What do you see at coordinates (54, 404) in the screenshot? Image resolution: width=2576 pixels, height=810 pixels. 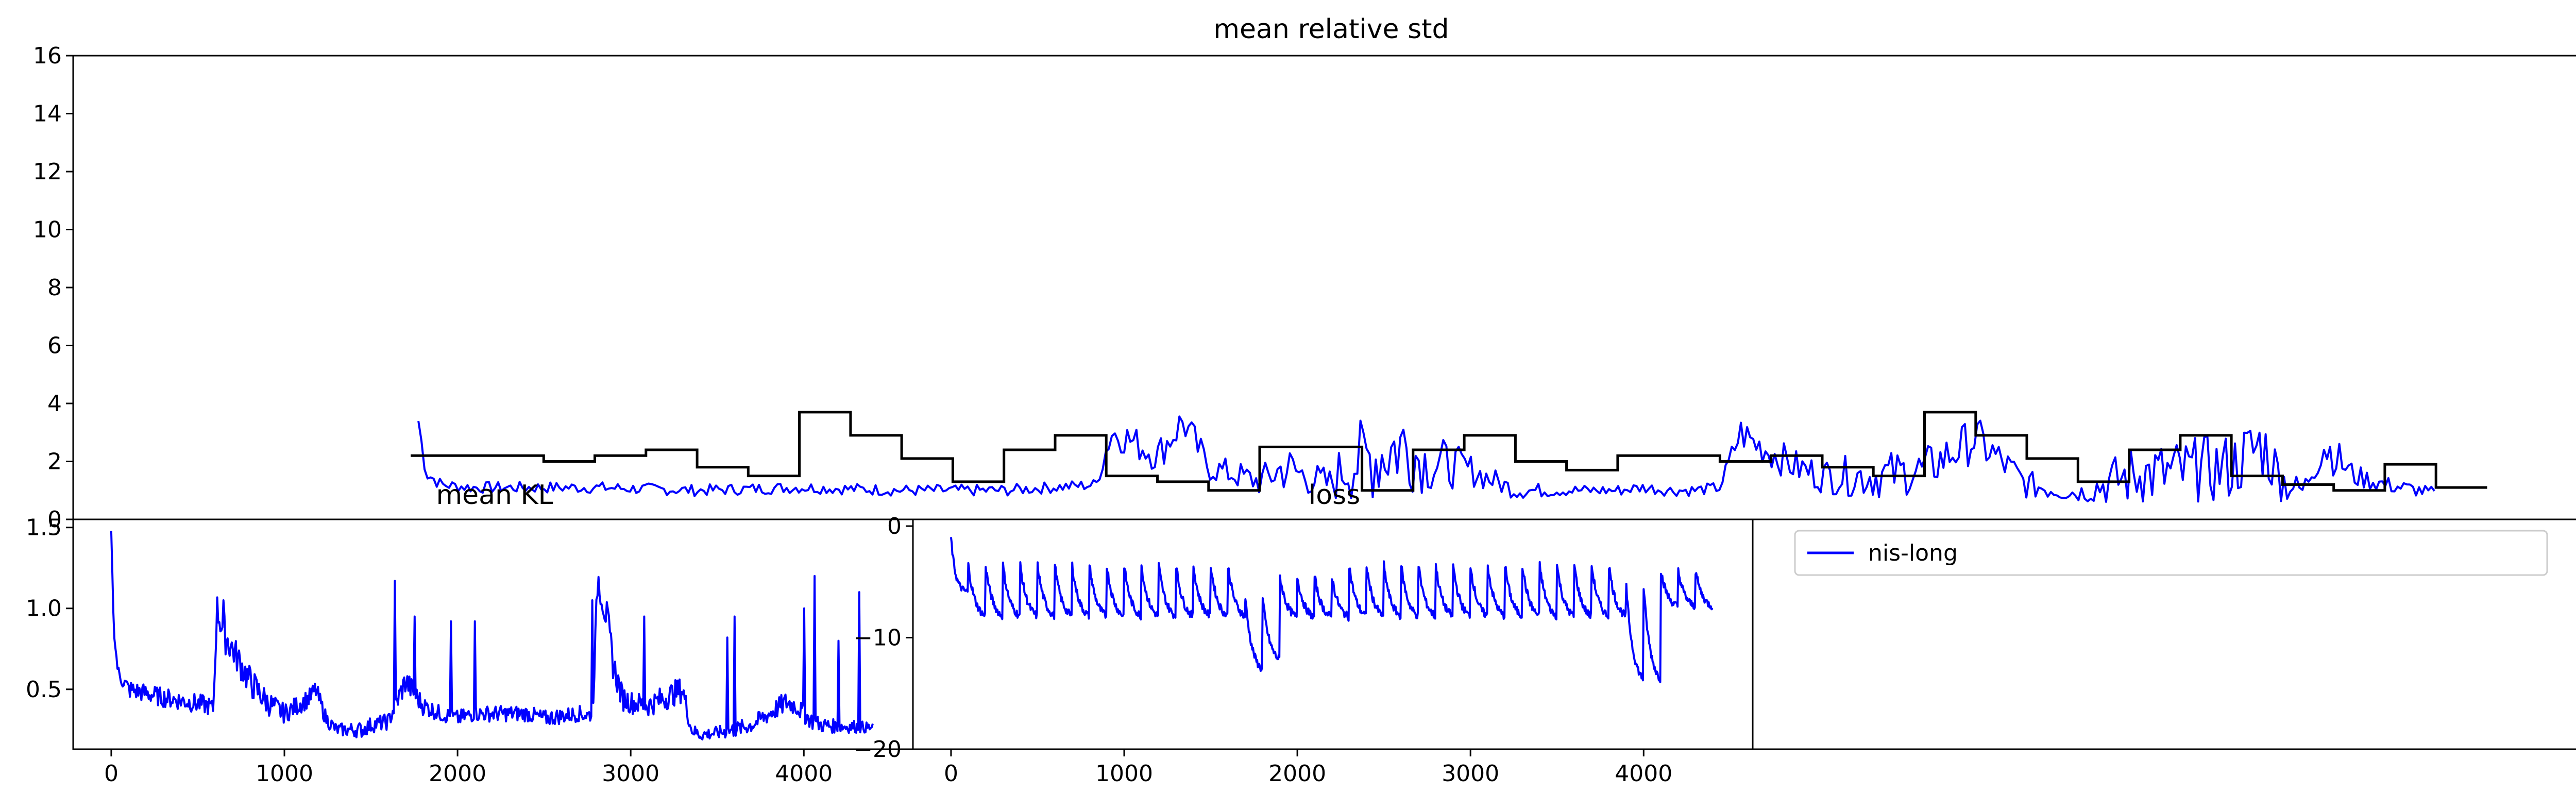 I see `y-tick-label: 4` at bounding box center [54, 404].